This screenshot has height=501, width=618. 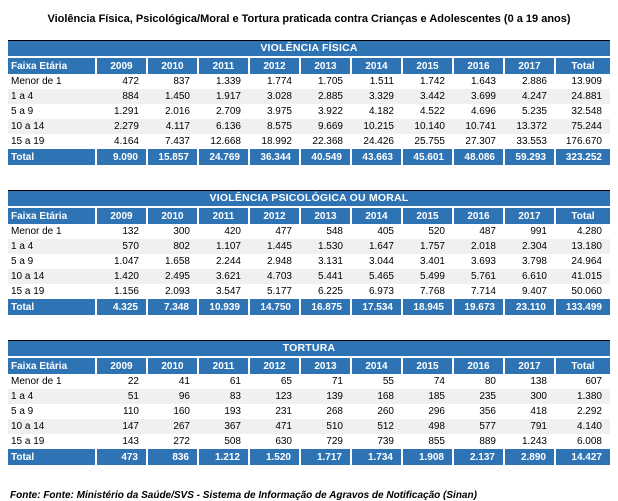 I want to click on value-cell: 2.948, so click(x=274, y=261).